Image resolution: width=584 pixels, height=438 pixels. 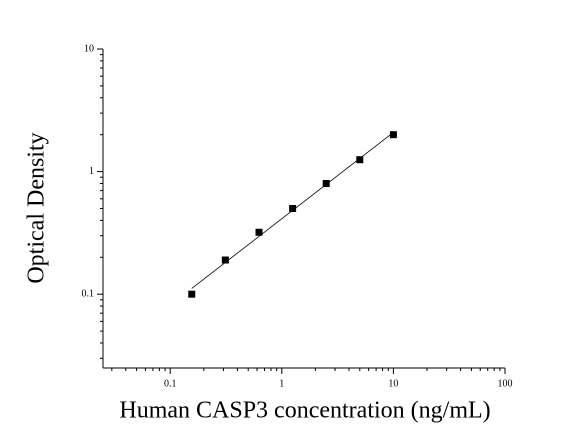 What do you see at coordinates (89, 48) in the screenshot?
I see `y-tick-label: 10` at bounding box center [89, 48].